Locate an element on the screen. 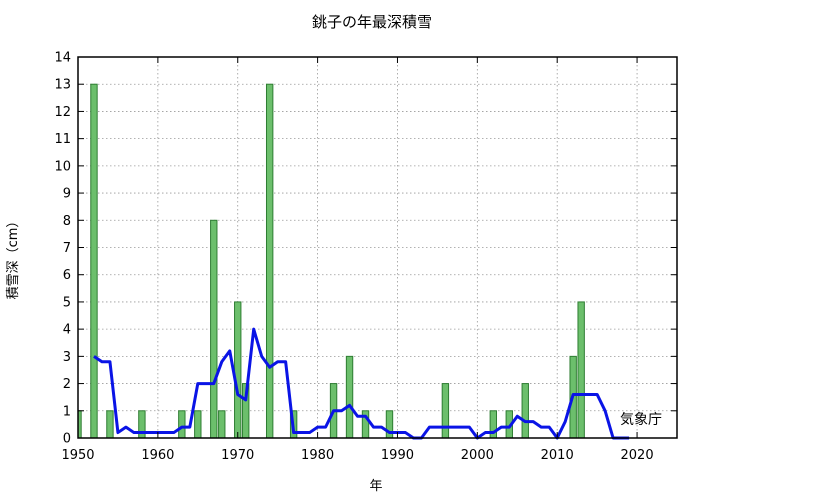  x-tick-label: 1950 is located at coordinates (77, 455).